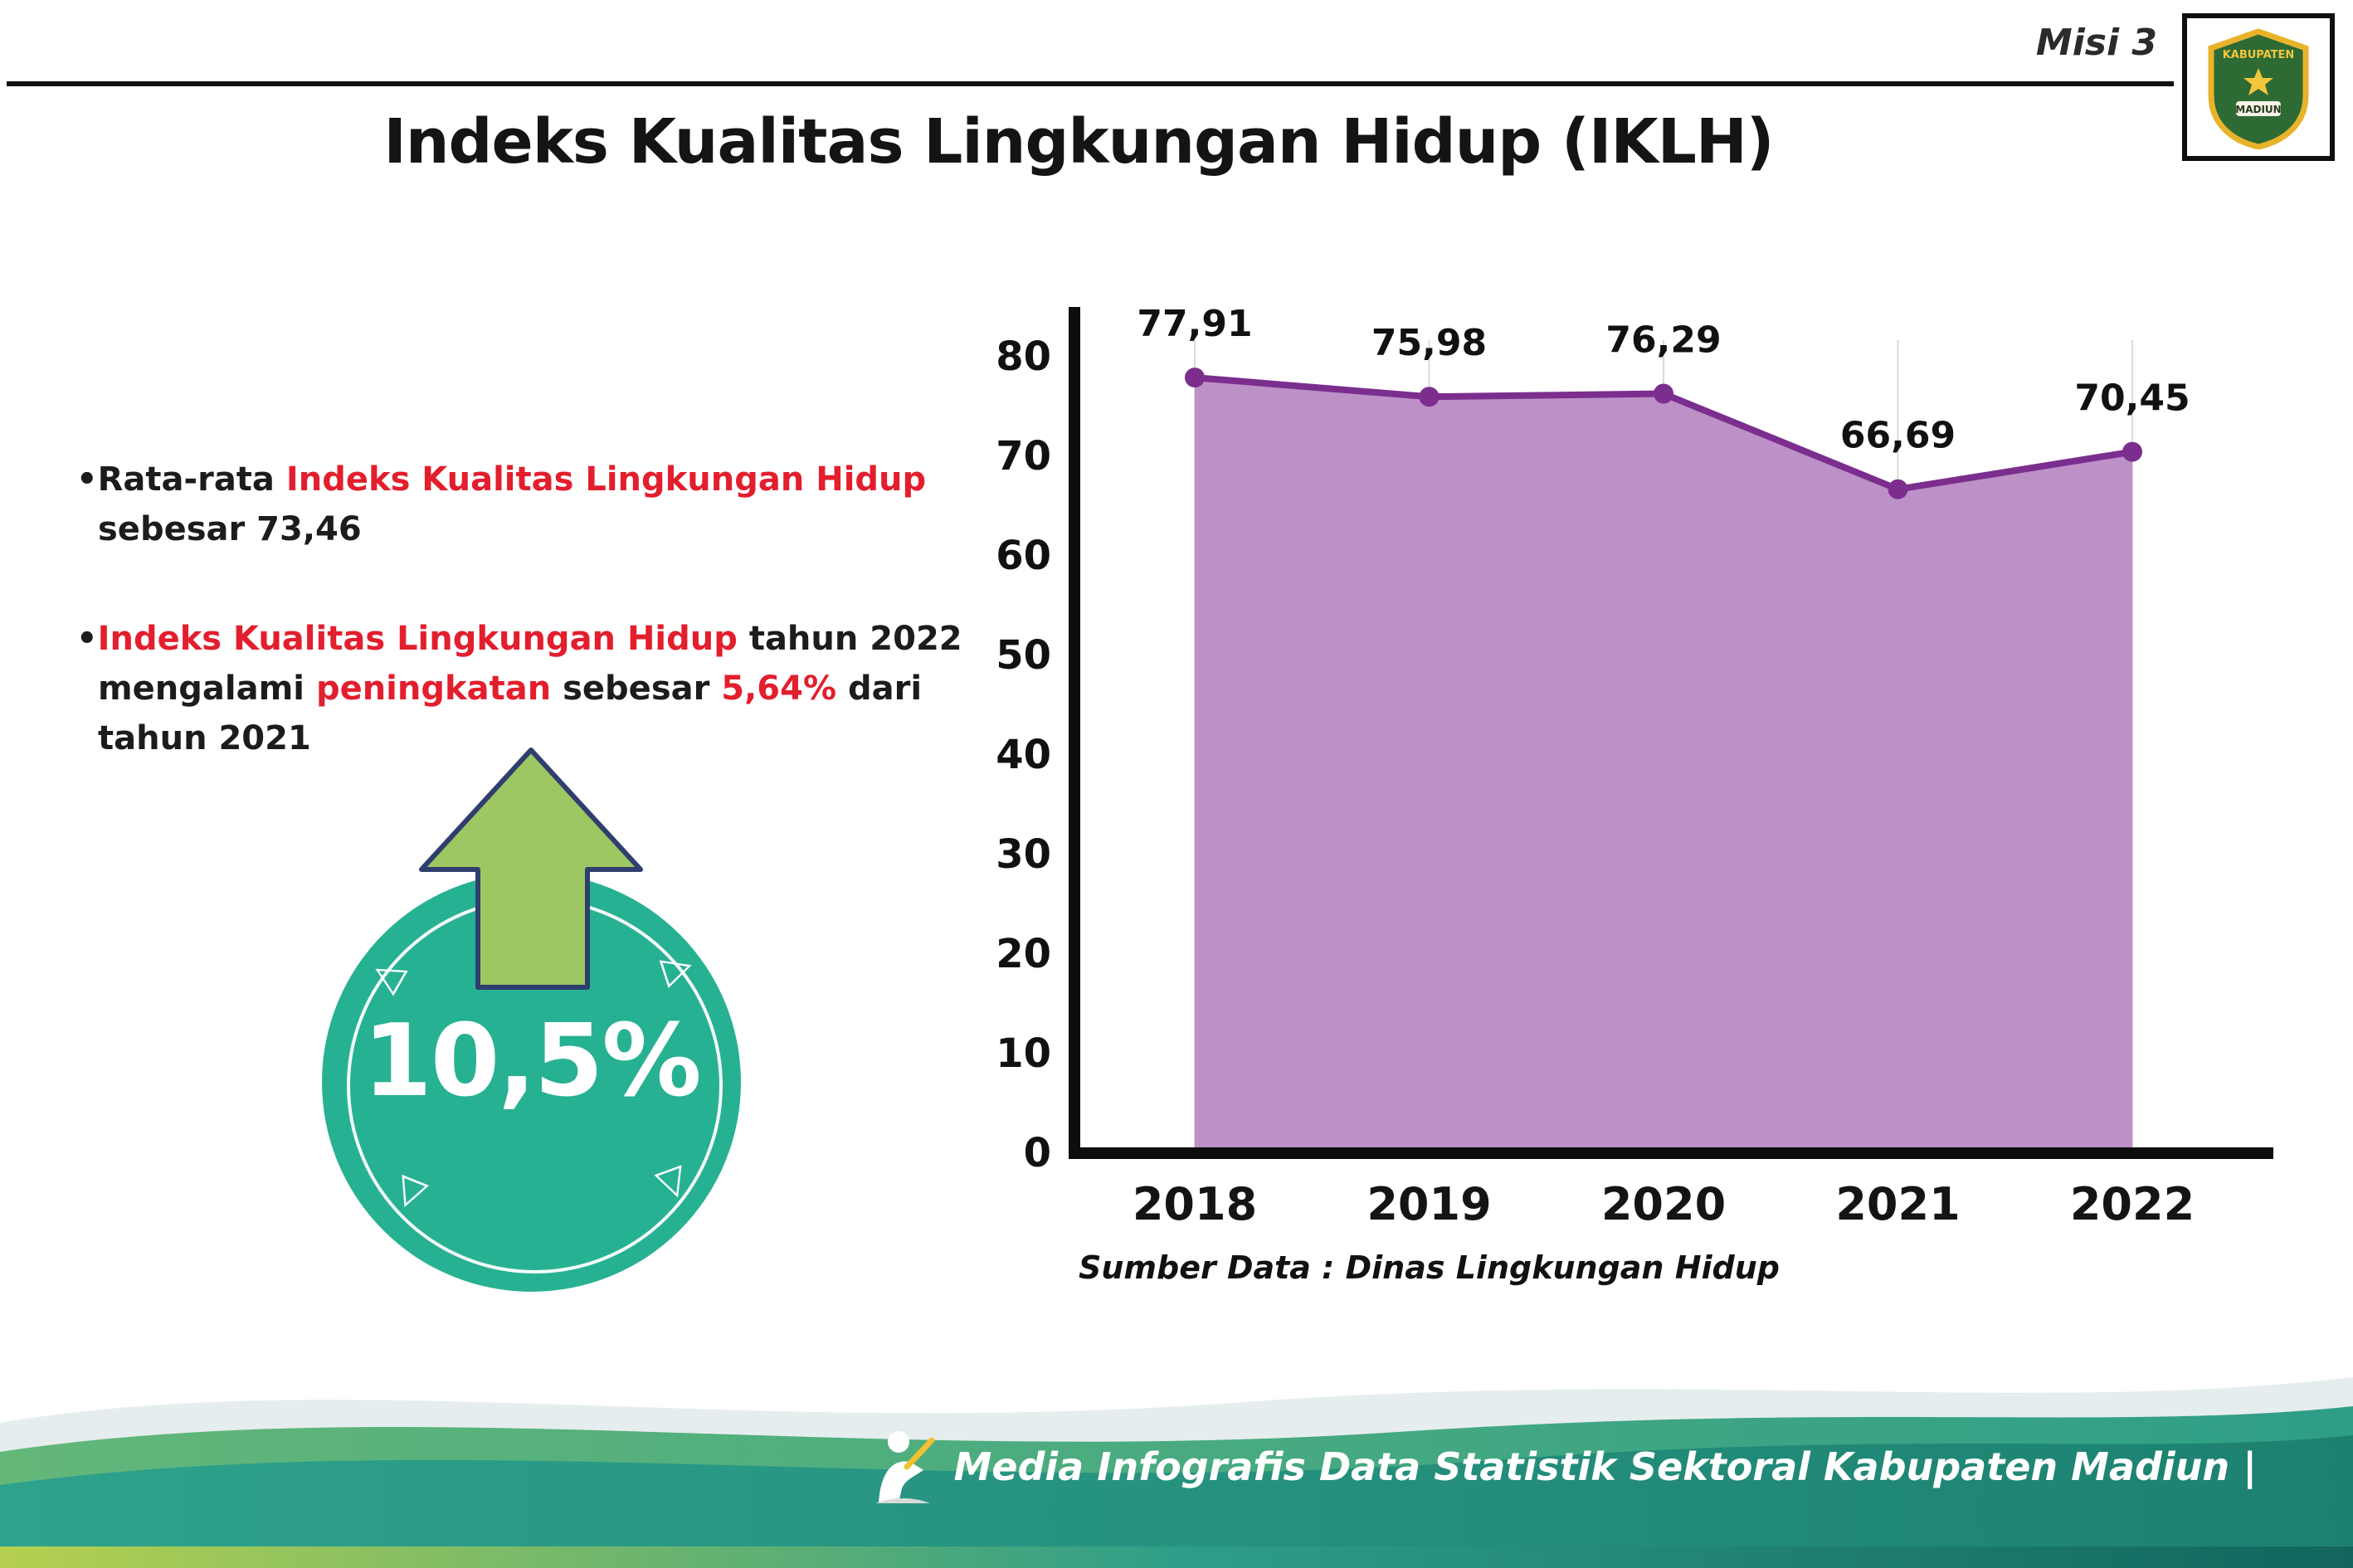  Describe the element at coordinates (417, 639) in the screenshot. I see `b2-highlight-1: Indeks Kualitas Lingkungan Hidup` at that location.